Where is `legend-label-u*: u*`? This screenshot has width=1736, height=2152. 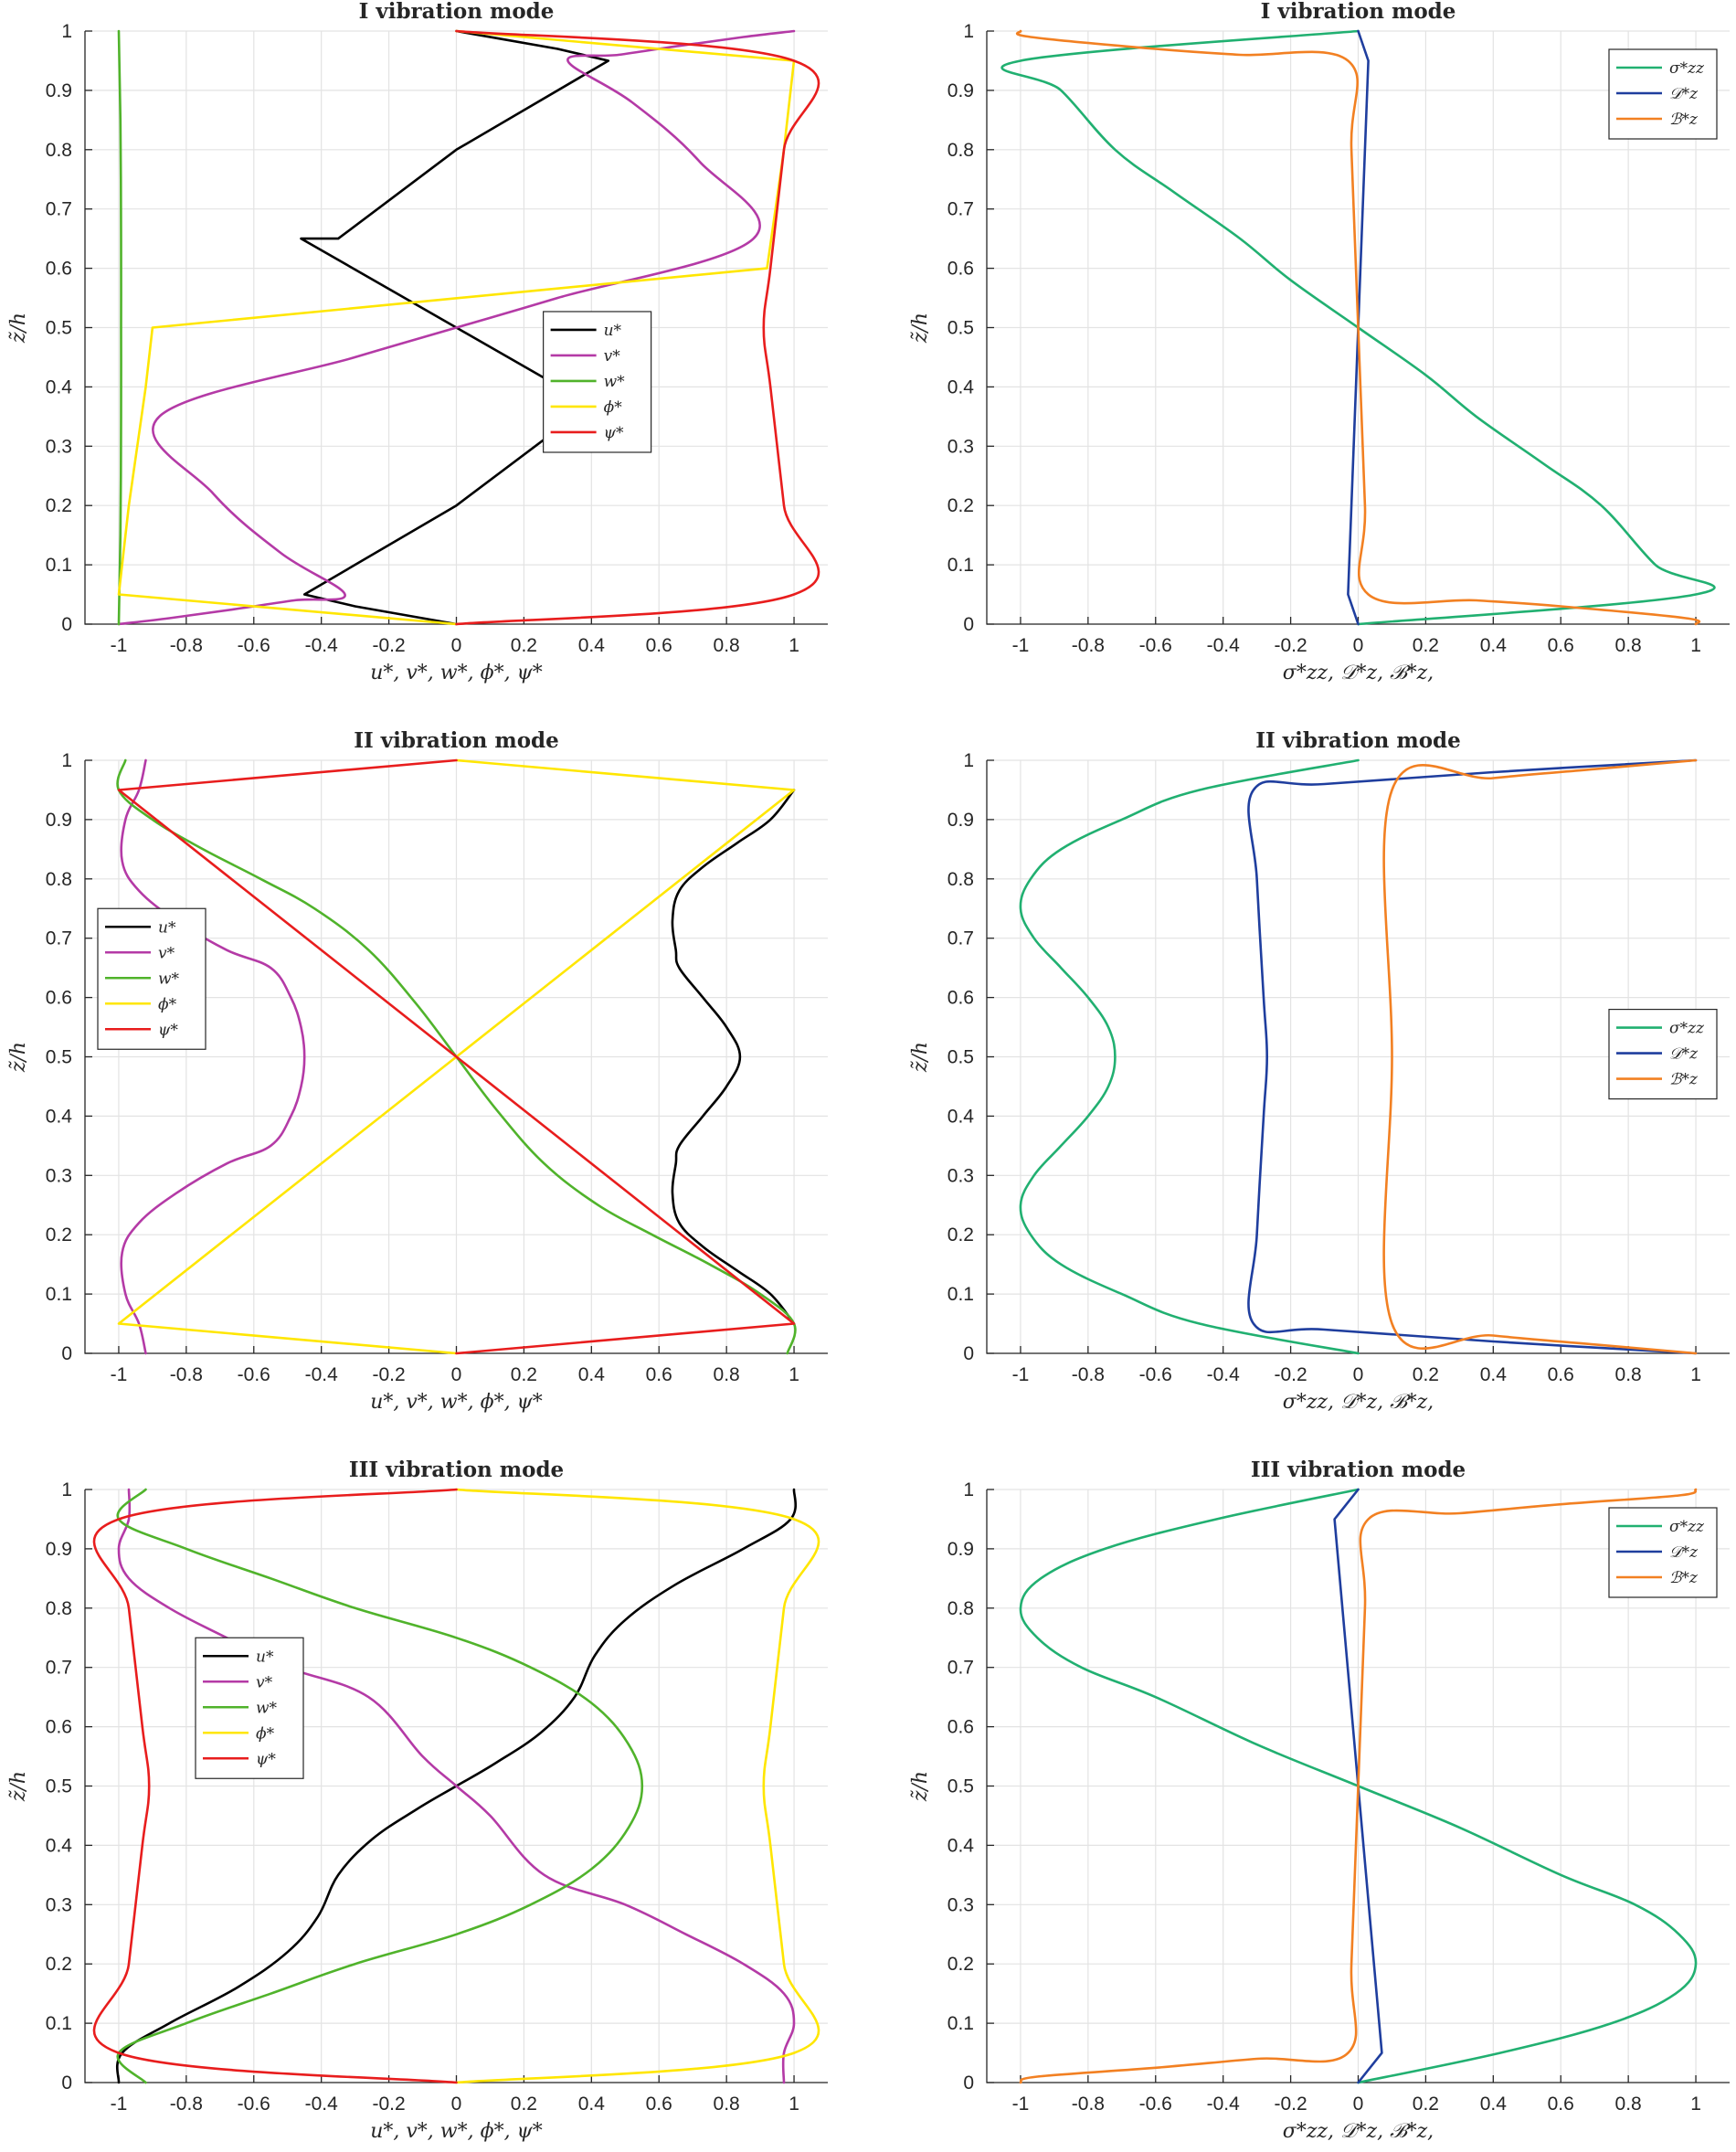
legend-label-u*: u* is located at coordinates (265, 1657).